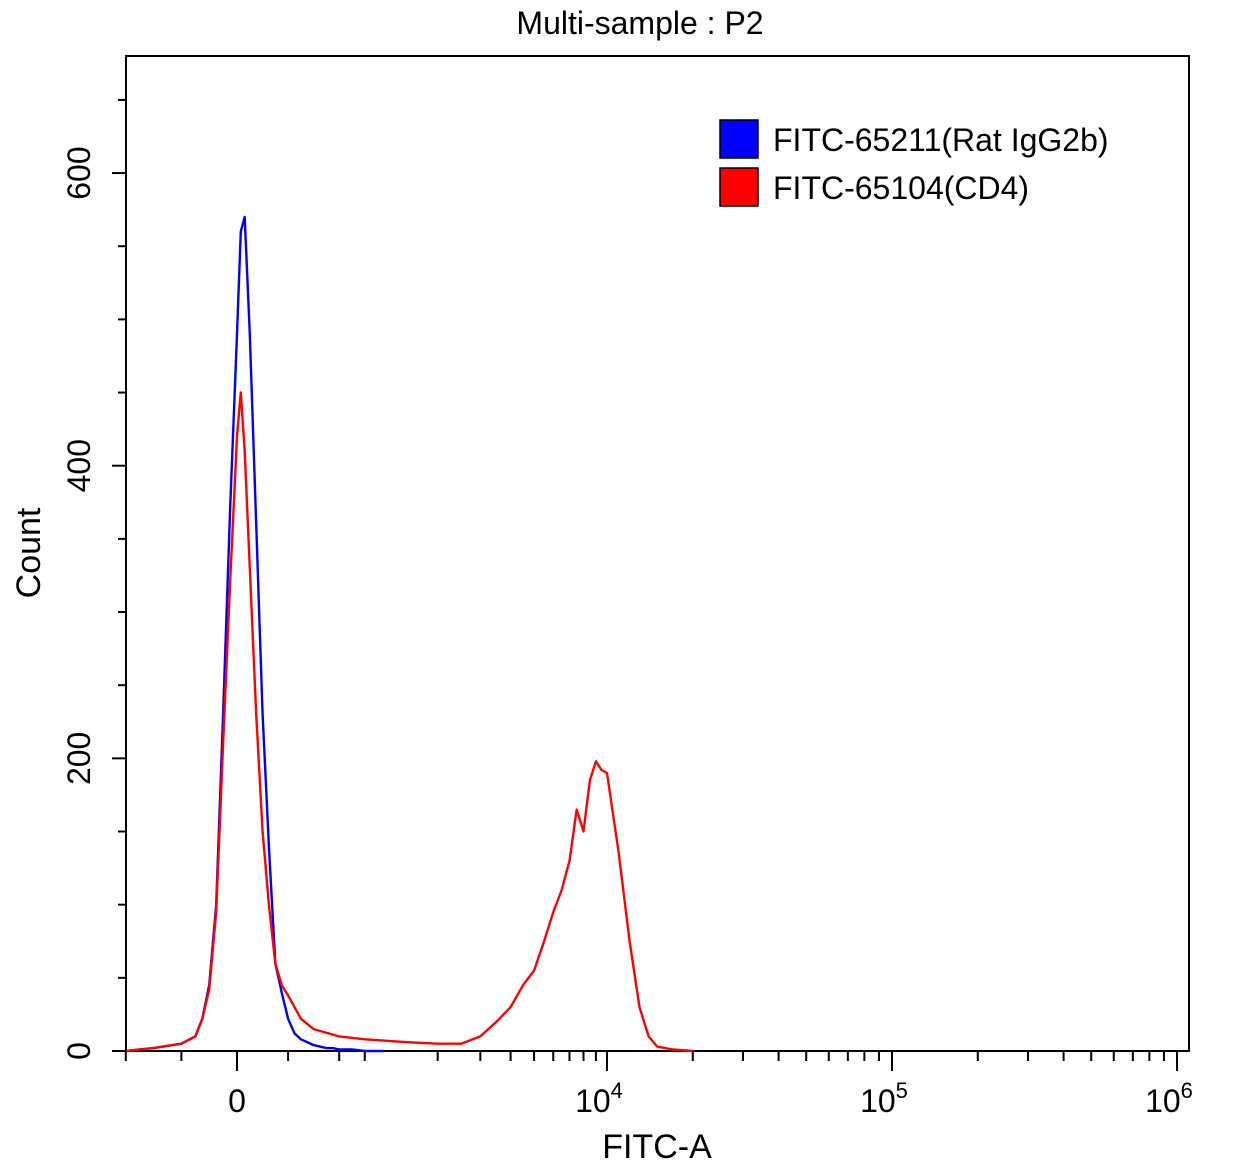  What do you see at coordinates (884, 1098) in the screenshot?
I see `x-tick-label: 10⁵` at bounding box center [884, 1098].